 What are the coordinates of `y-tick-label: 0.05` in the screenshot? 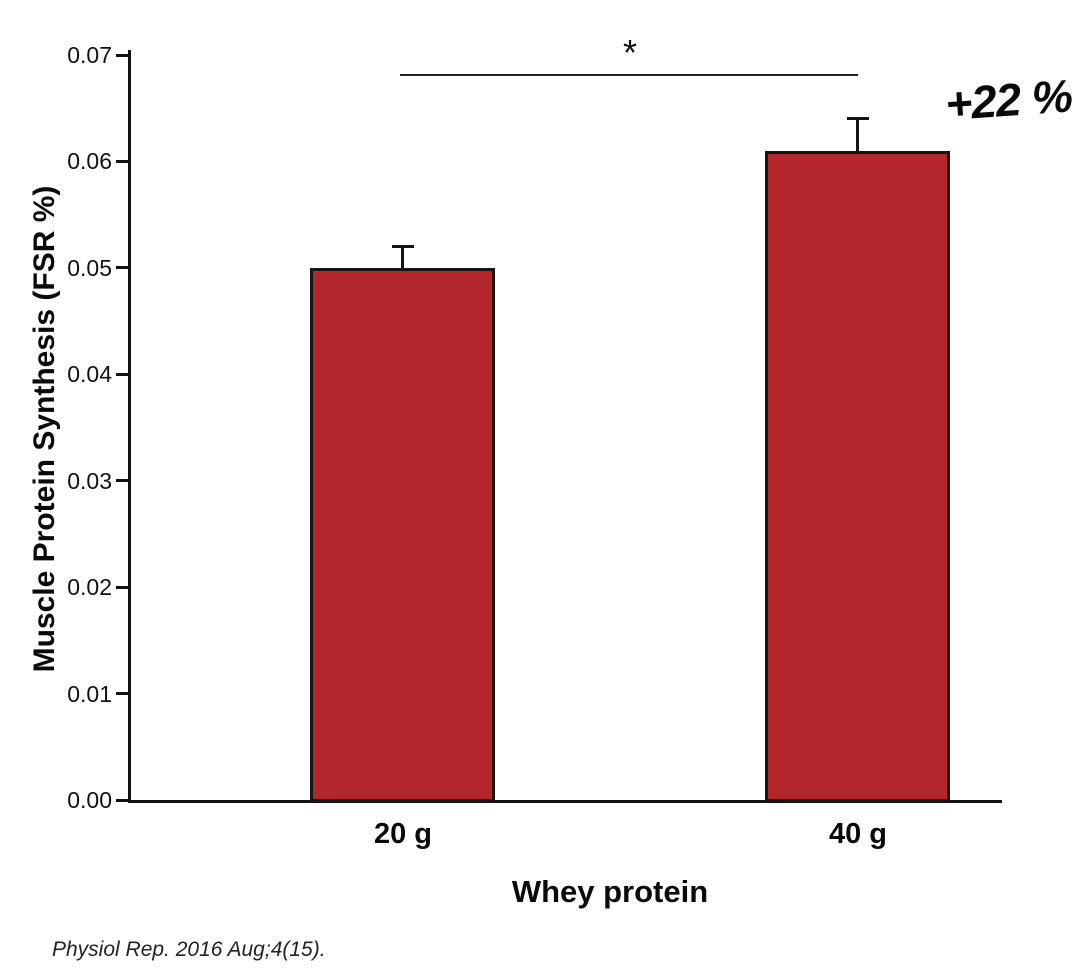 It's located at (89, 267).